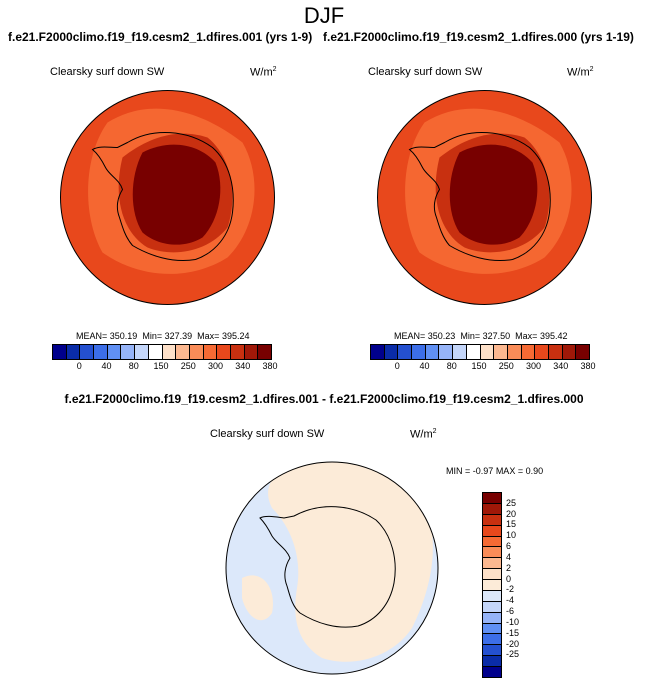 The width and height of the screenshot is (648, 683). What do you see at coordinates (267, 434) in the screenshot?
I see `variable-label-diff: Clearsky surf down SW` at bounding box center [267, 434].